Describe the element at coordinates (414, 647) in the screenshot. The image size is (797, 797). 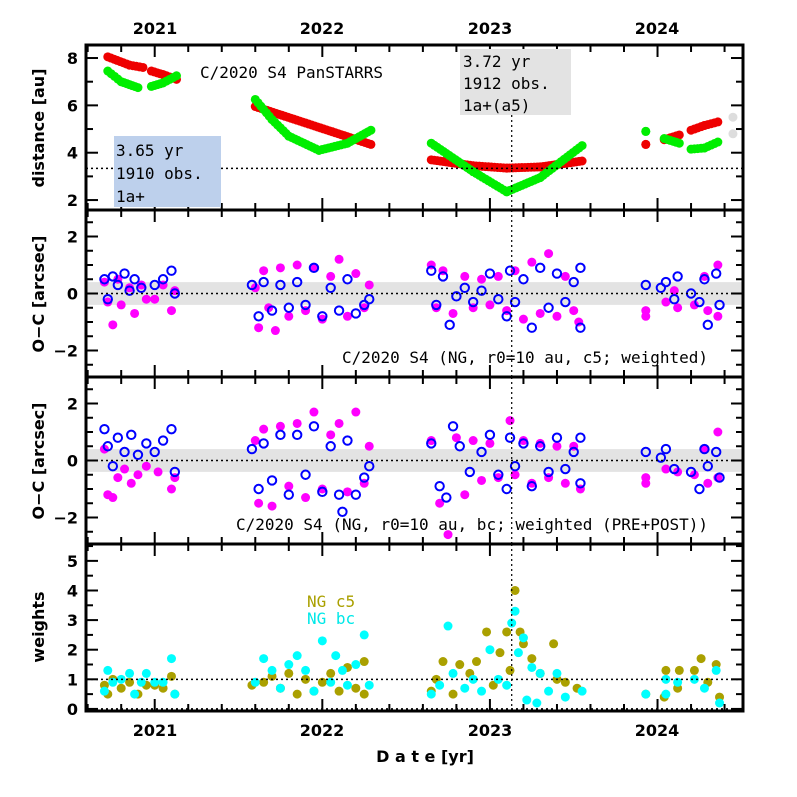
I see `plot-area` at that location.